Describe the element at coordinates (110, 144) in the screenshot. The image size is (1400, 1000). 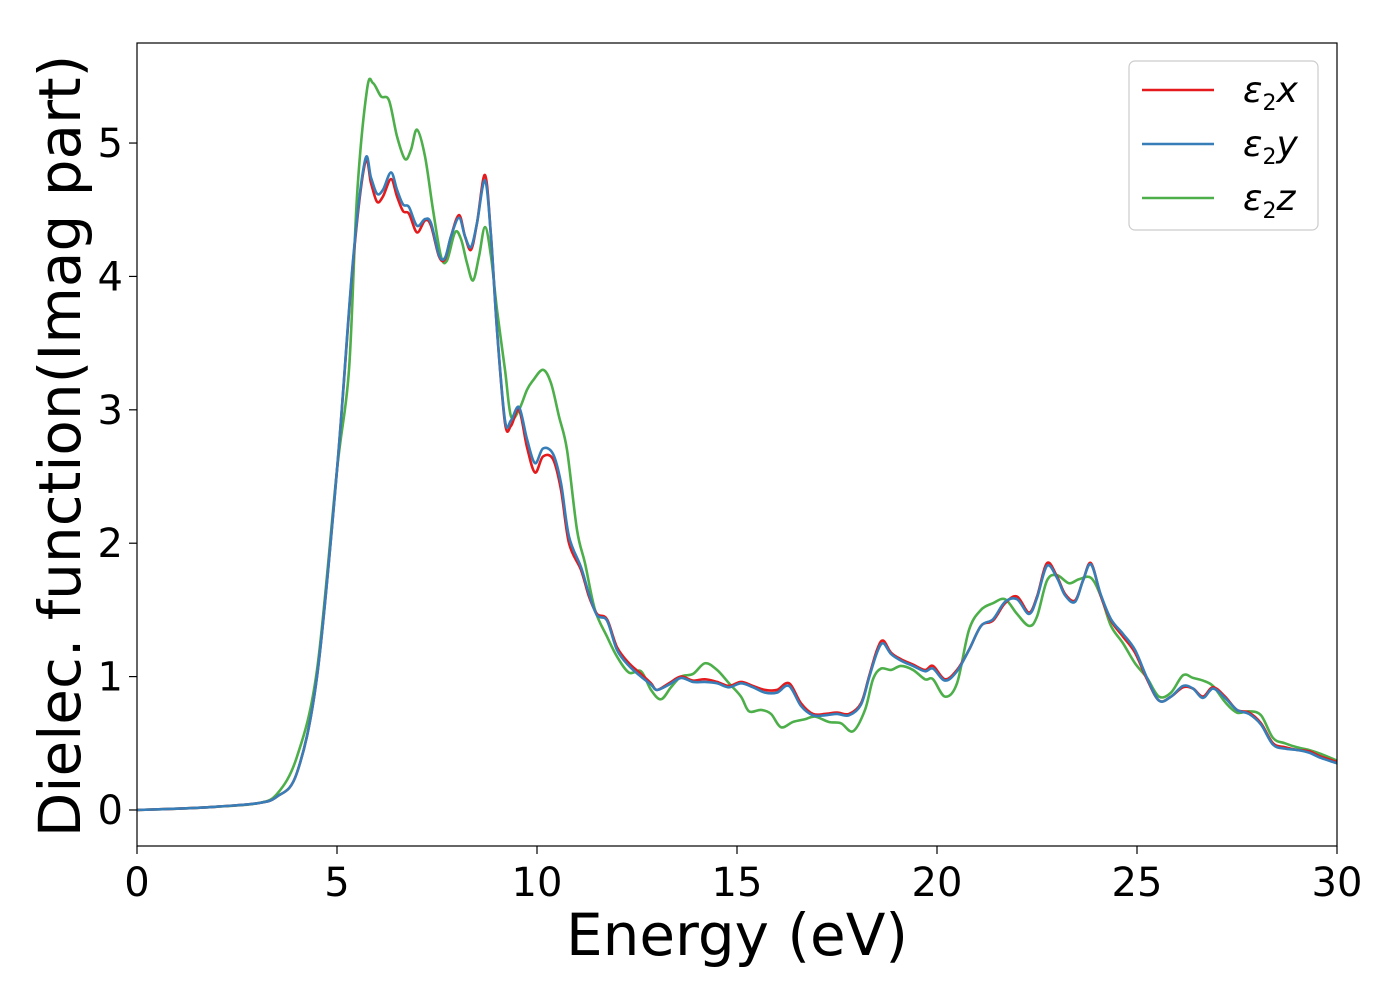
I see `y-tick-label: 5` at that location.